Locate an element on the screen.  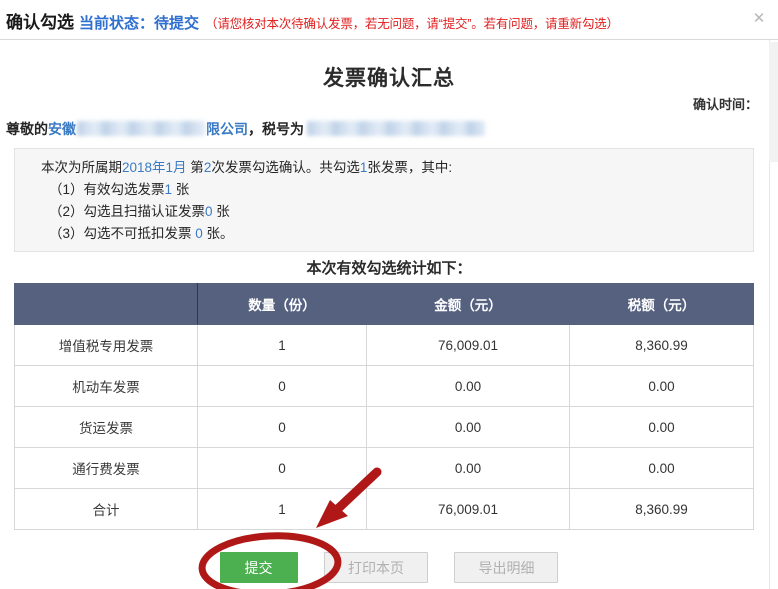
info-scanned-count-value: 0 is located at coordinates (209, 211).